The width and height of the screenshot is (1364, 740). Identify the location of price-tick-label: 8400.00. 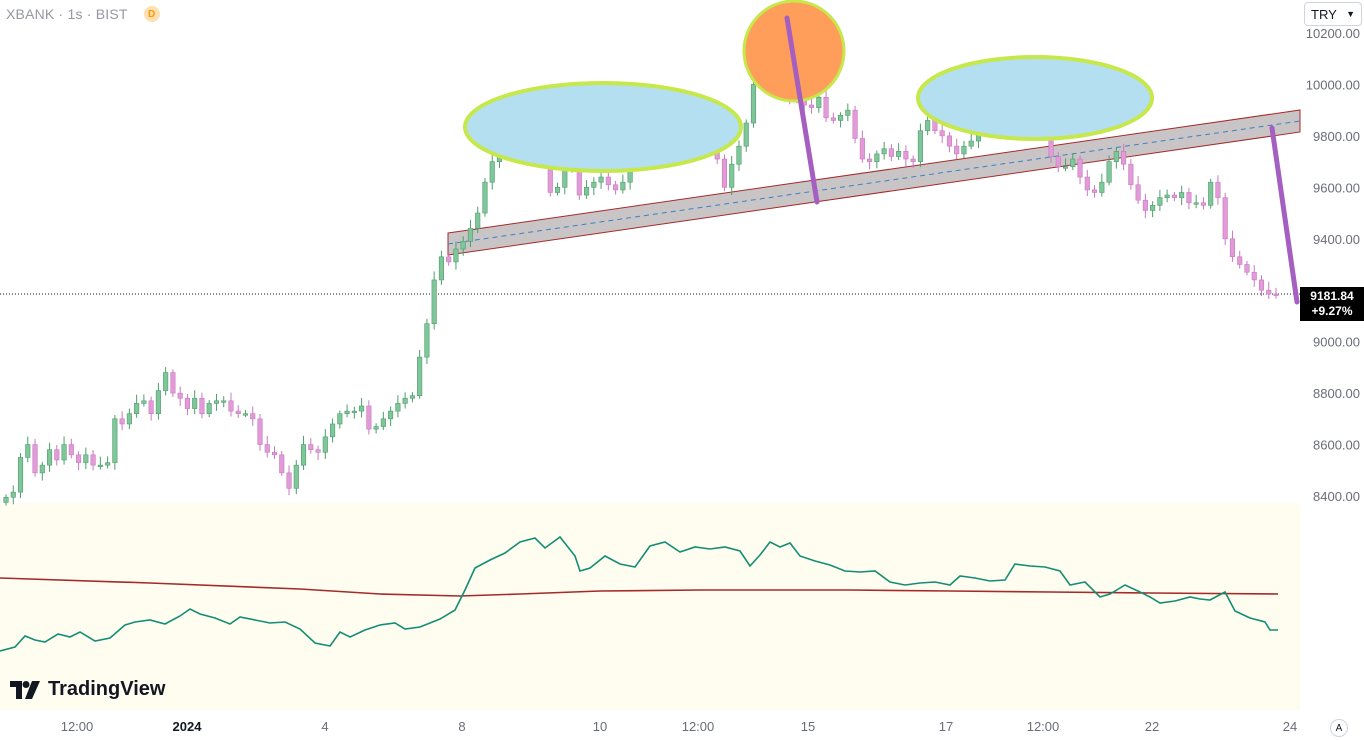
(1336, 496).